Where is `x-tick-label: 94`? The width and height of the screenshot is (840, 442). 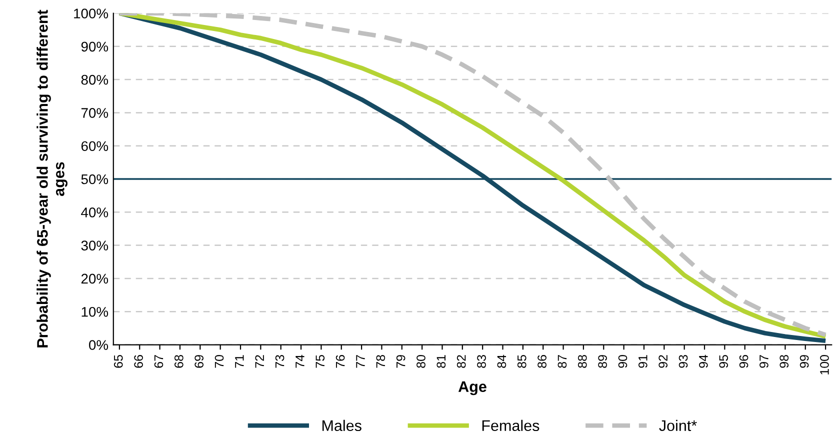
x-tick-label: 94 is located at coordinates (703, 361).